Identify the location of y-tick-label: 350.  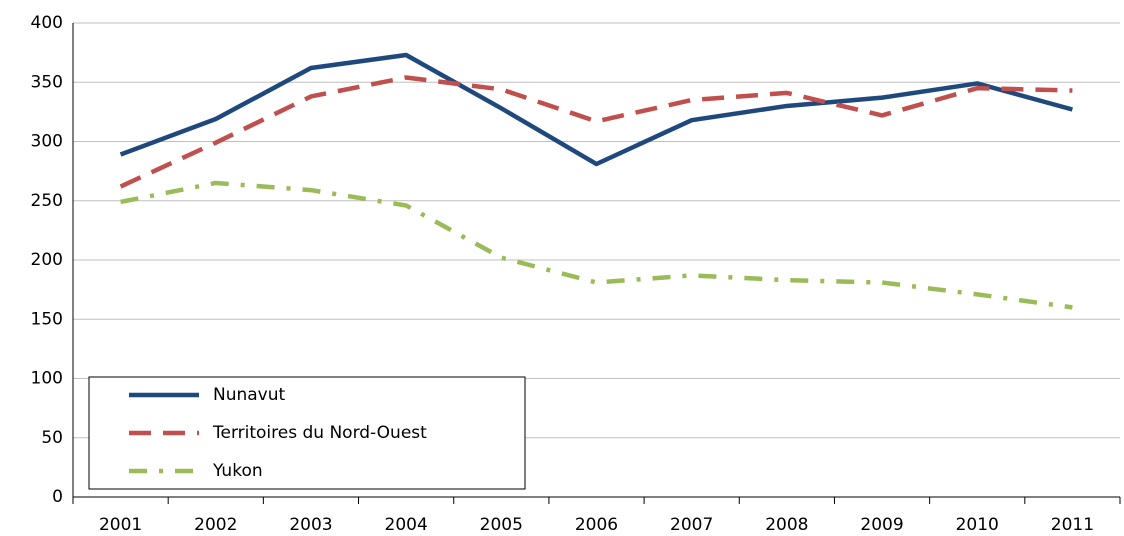
(47, 82).